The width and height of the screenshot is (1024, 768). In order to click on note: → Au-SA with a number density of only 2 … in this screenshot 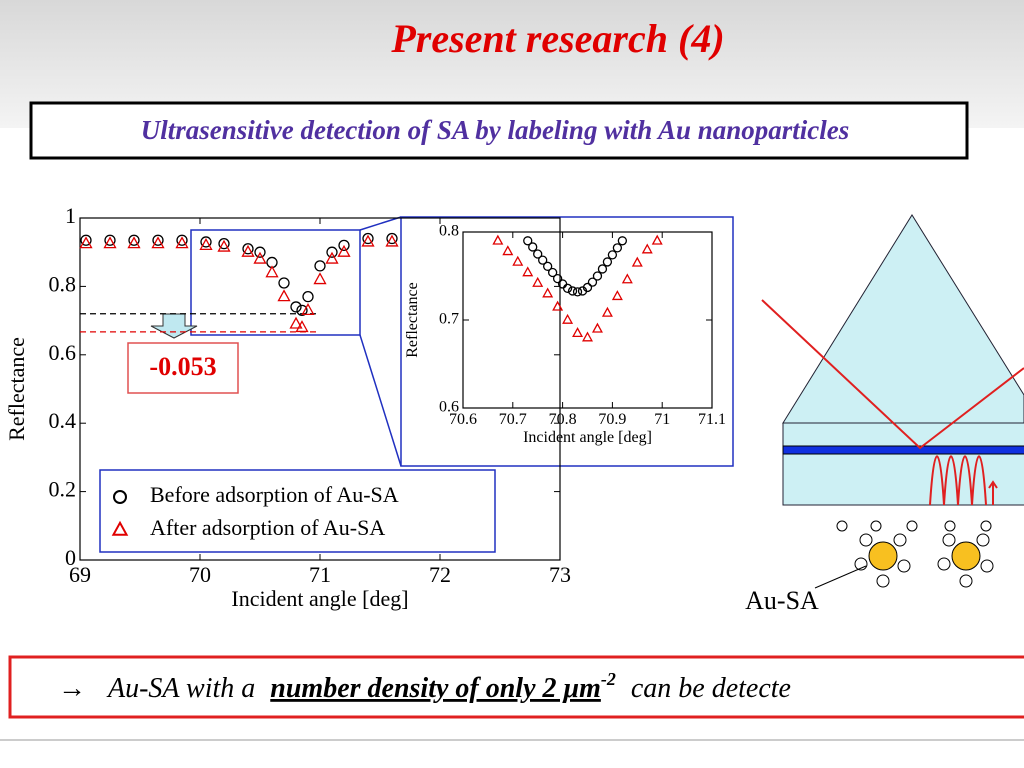, I will do `click(424, 682)`.